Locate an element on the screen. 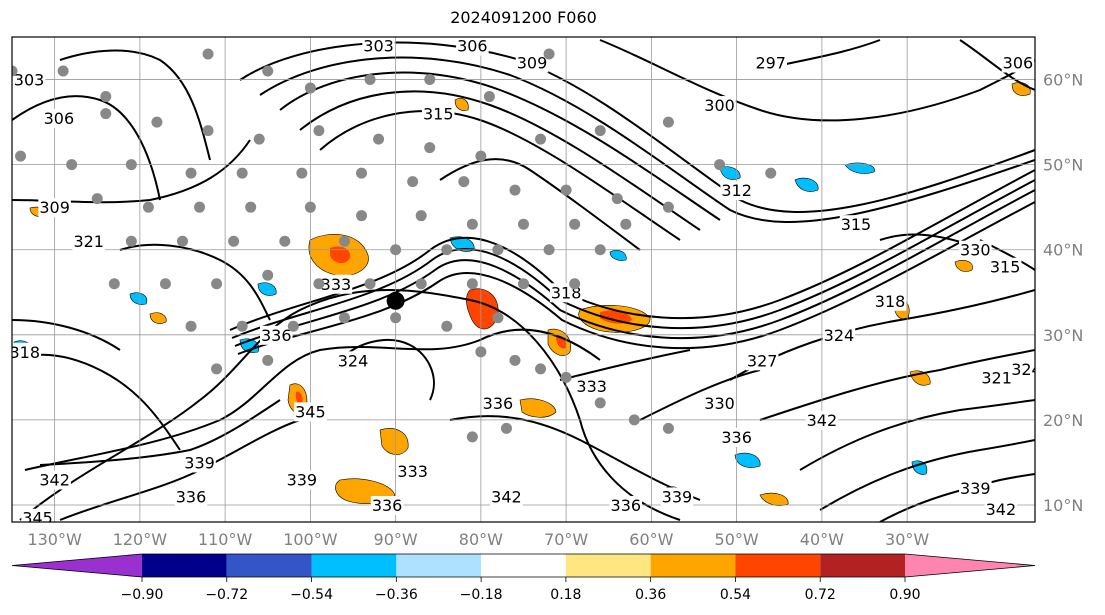 This screenshot has height=615, width=1105. longitude-tick-label: 130°W is located at coordinates (54, 539).